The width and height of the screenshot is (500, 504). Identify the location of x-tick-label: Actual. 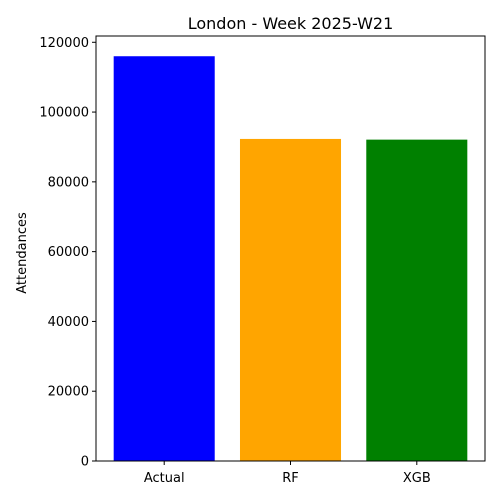
(164, 478).